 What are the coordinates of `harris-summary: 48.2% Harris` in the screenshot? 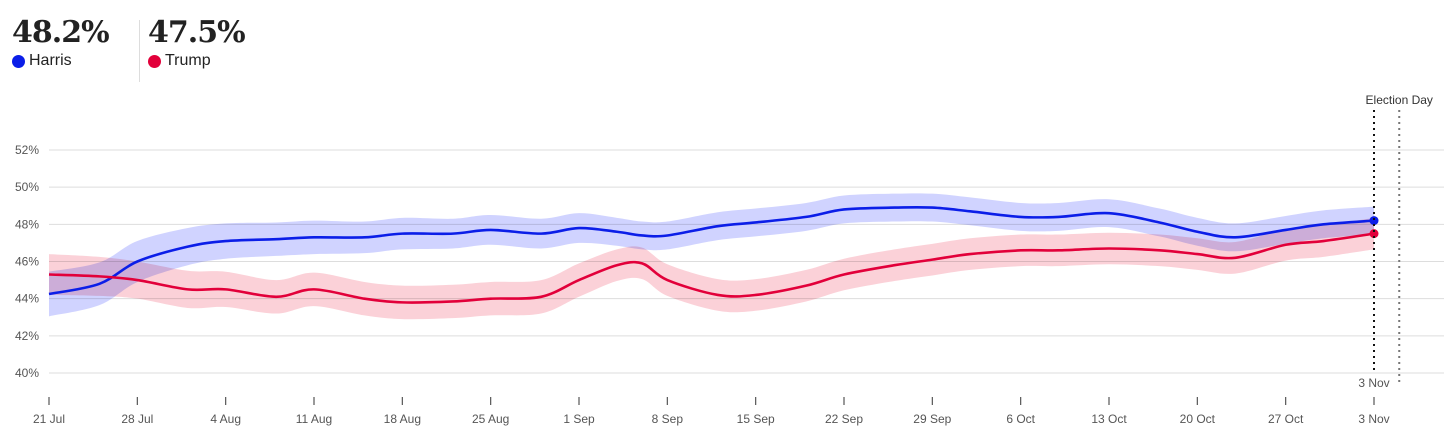 It's located at (61, 42).